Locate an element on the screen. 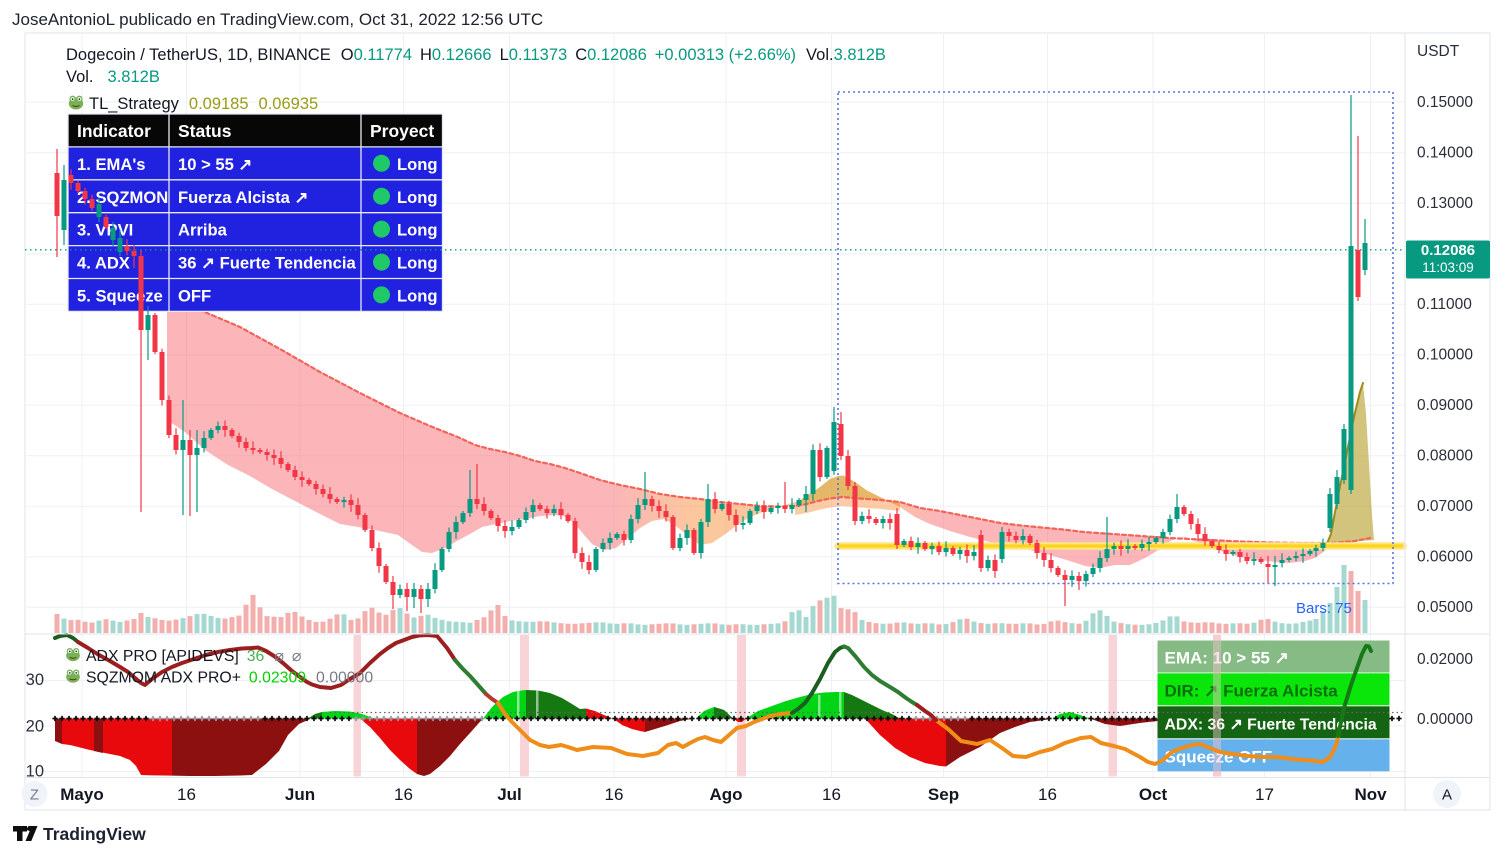 This screenshot has height=856, width=1503. svg-text: 1. EMA's is located at coordinates (111, 164).